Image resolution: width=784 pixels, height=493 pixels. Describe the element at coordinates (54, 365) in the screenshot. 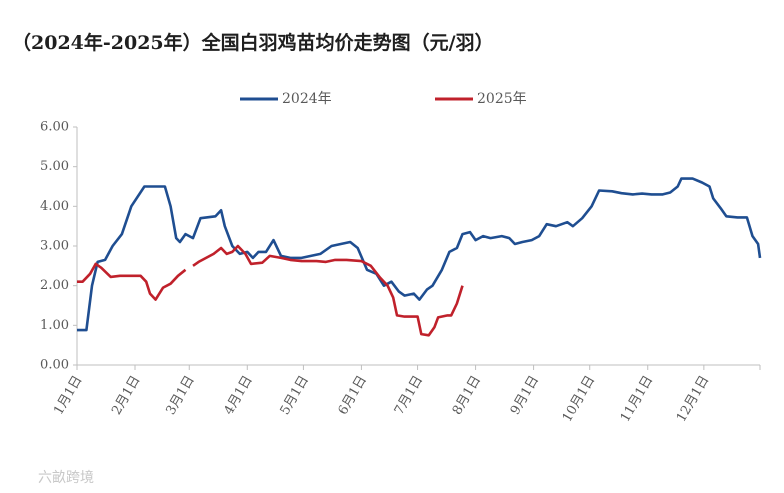

I see `y-tick-label: 0.00` at that location.